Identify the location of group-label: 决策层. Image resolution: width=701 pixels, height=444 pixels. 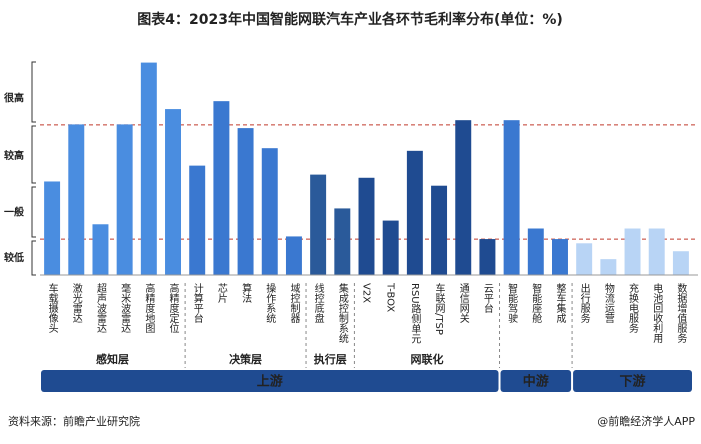
(245, 359).